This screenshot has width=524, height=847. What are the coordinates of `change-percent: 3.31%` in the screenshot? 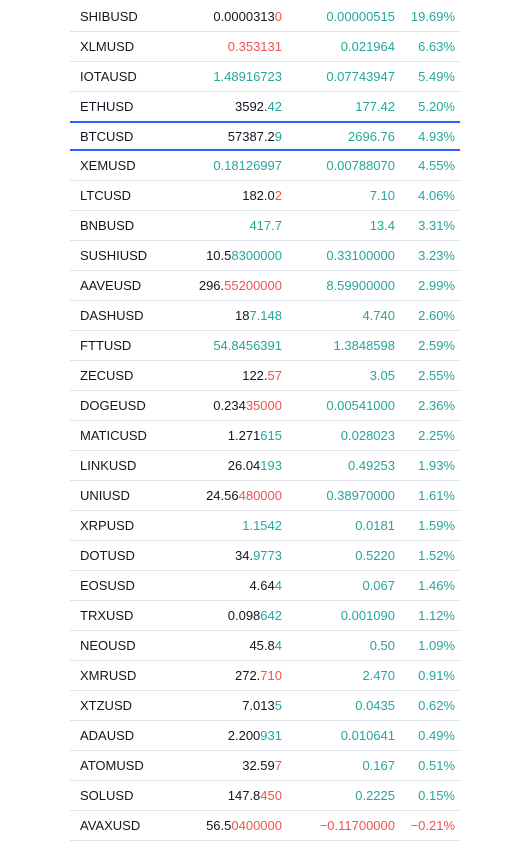 It's located at (436, 225).